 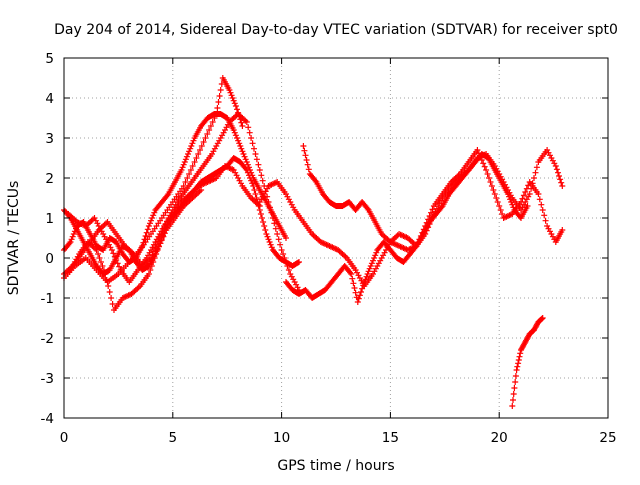 What do you see at coordinates (49, 179) in the screenshot?
I see `y-tick-label: 2` at bounding box center [49, 179].